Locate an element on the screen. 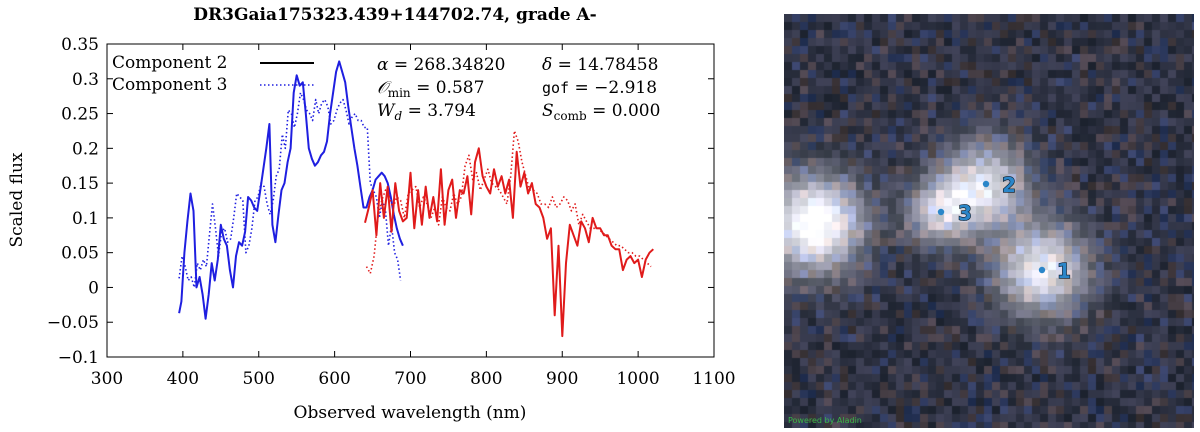 Image resolution: width=1200 pixels, height=432 pixels. source-label-2: 2 is located at coordinates (1009, 185).